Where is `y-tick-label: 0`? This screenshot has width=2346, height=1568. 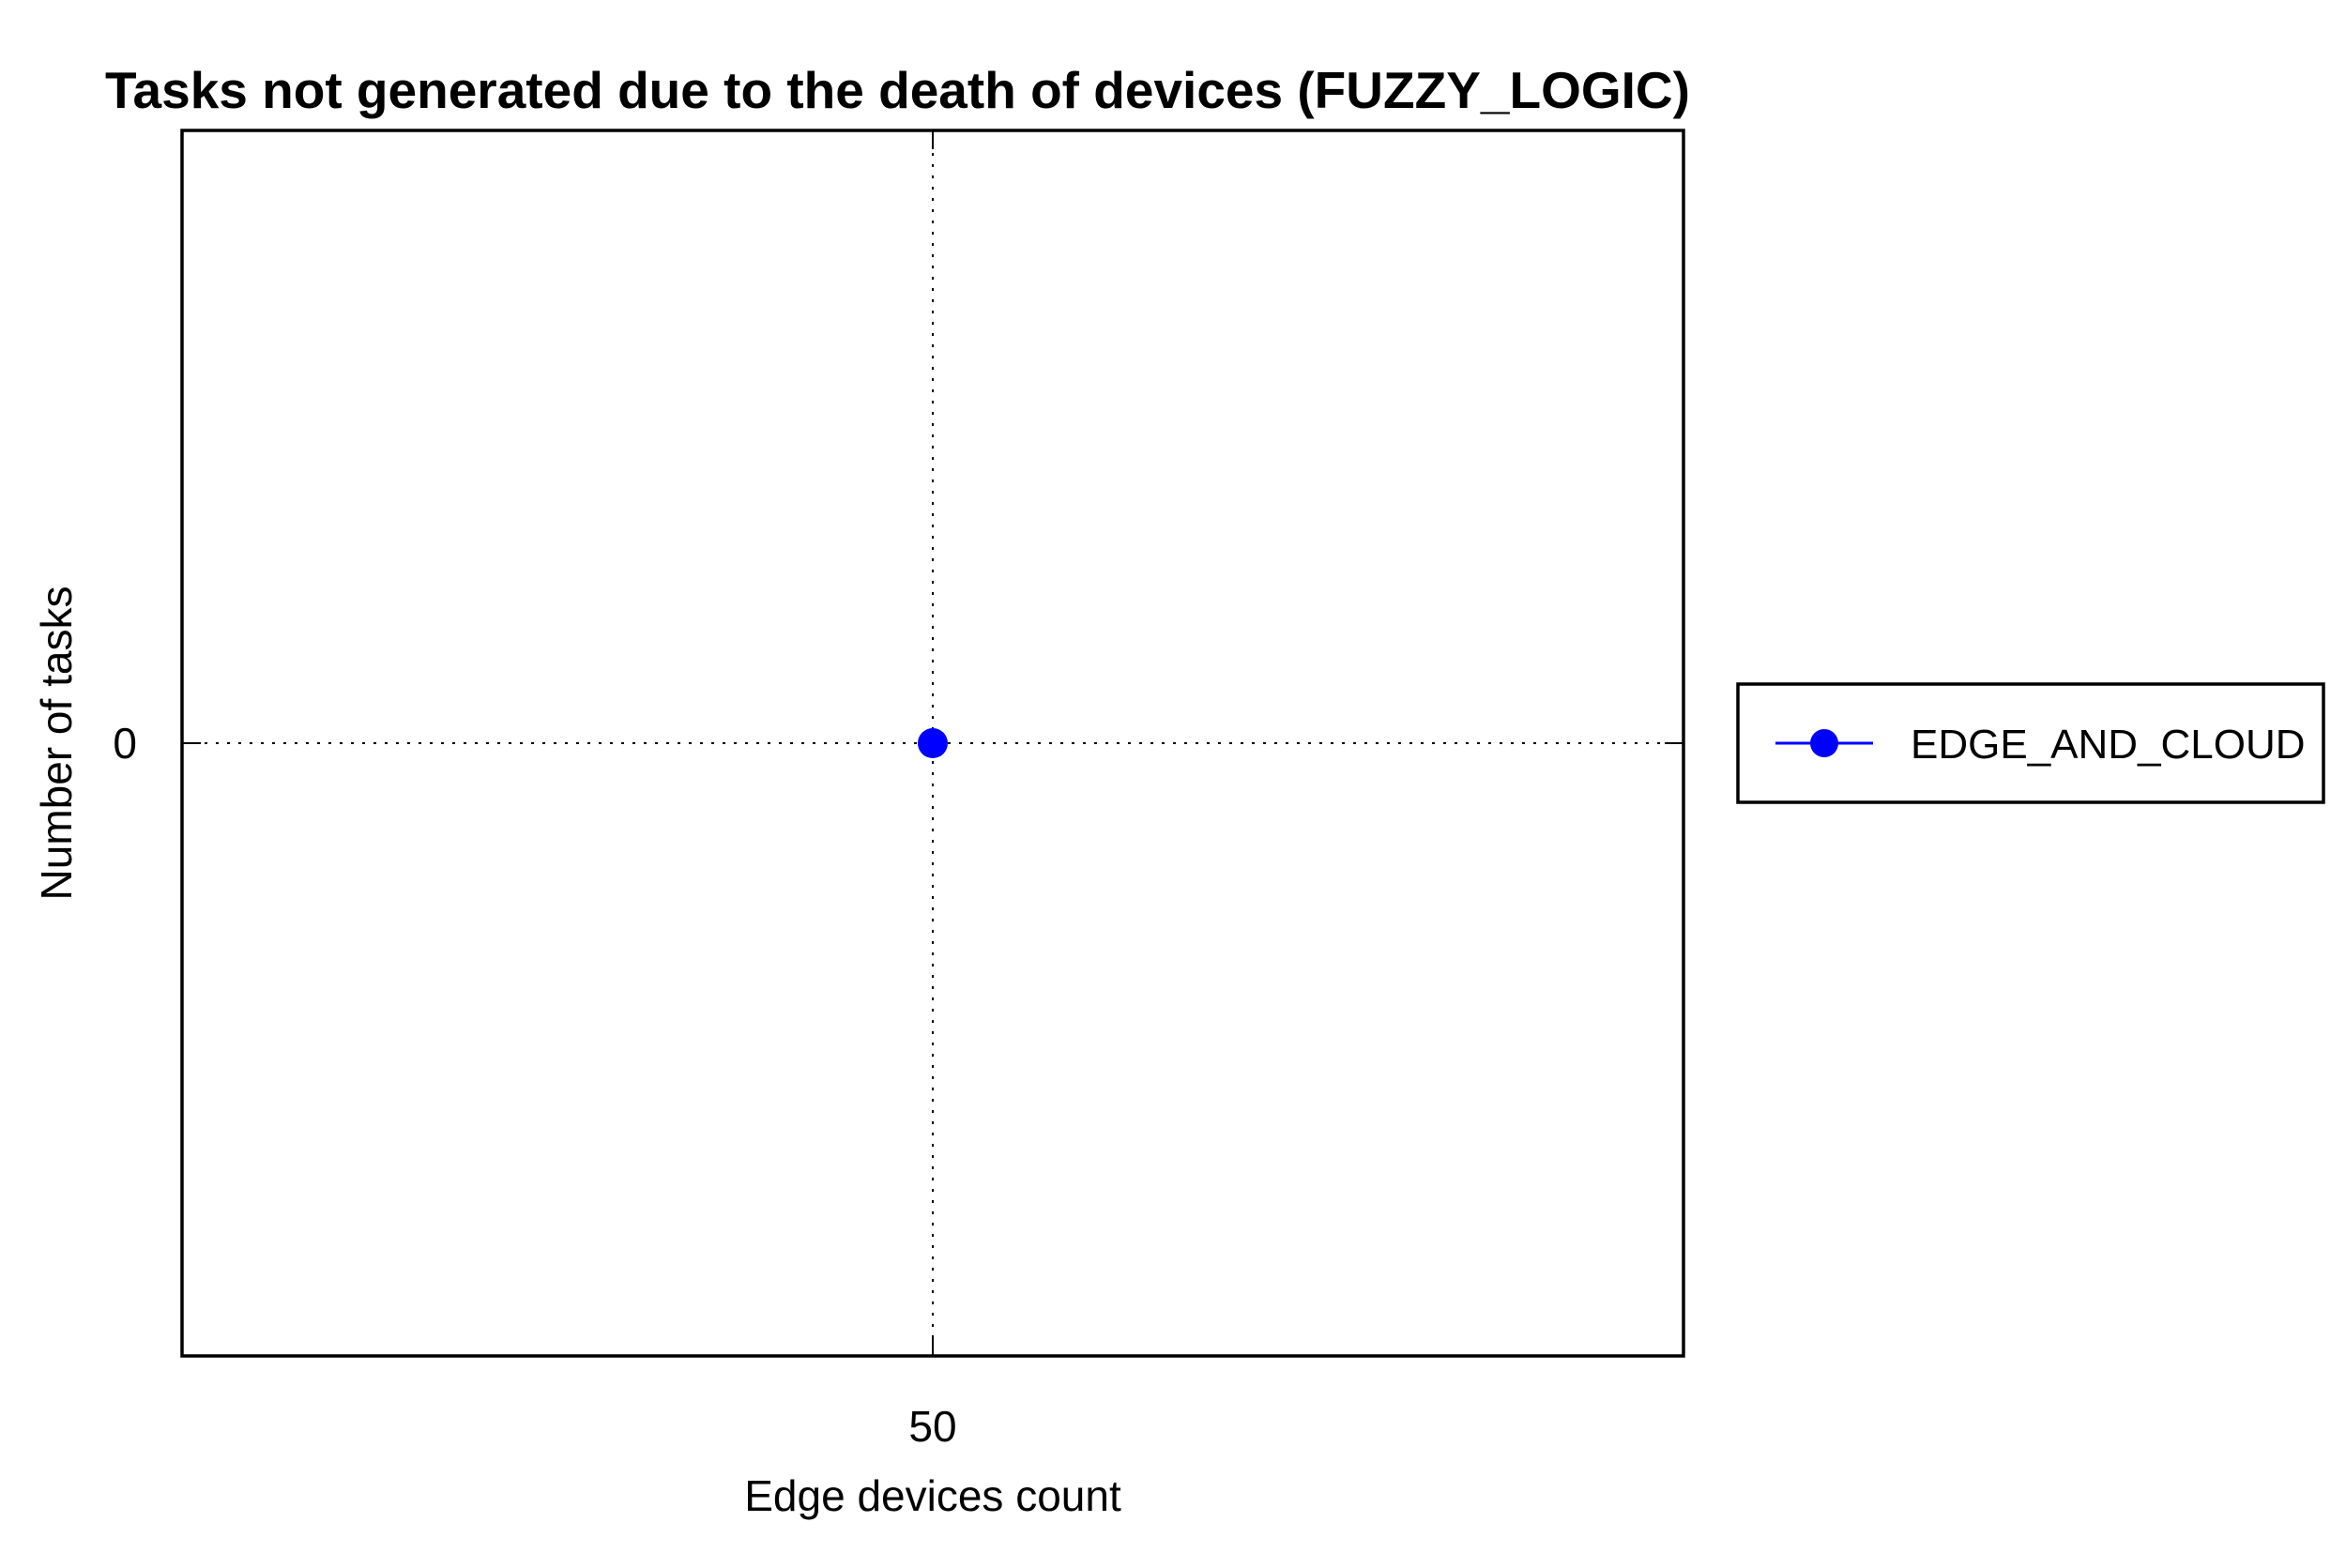 y-tick-label: 0 is located at coordinates (125, 743).